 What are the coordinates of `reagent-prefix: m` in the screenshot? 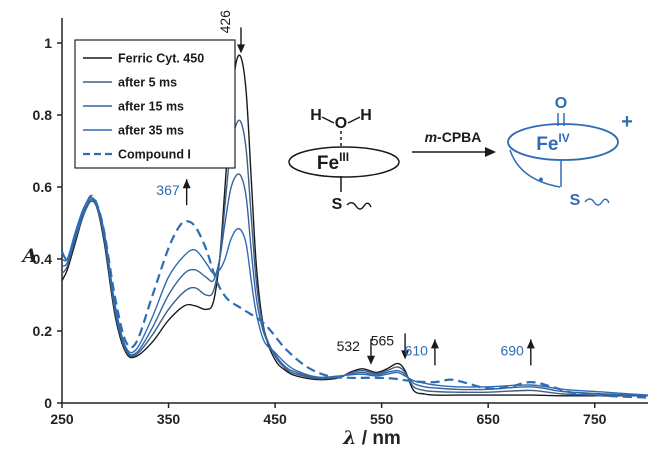 It's located at (431, 137).